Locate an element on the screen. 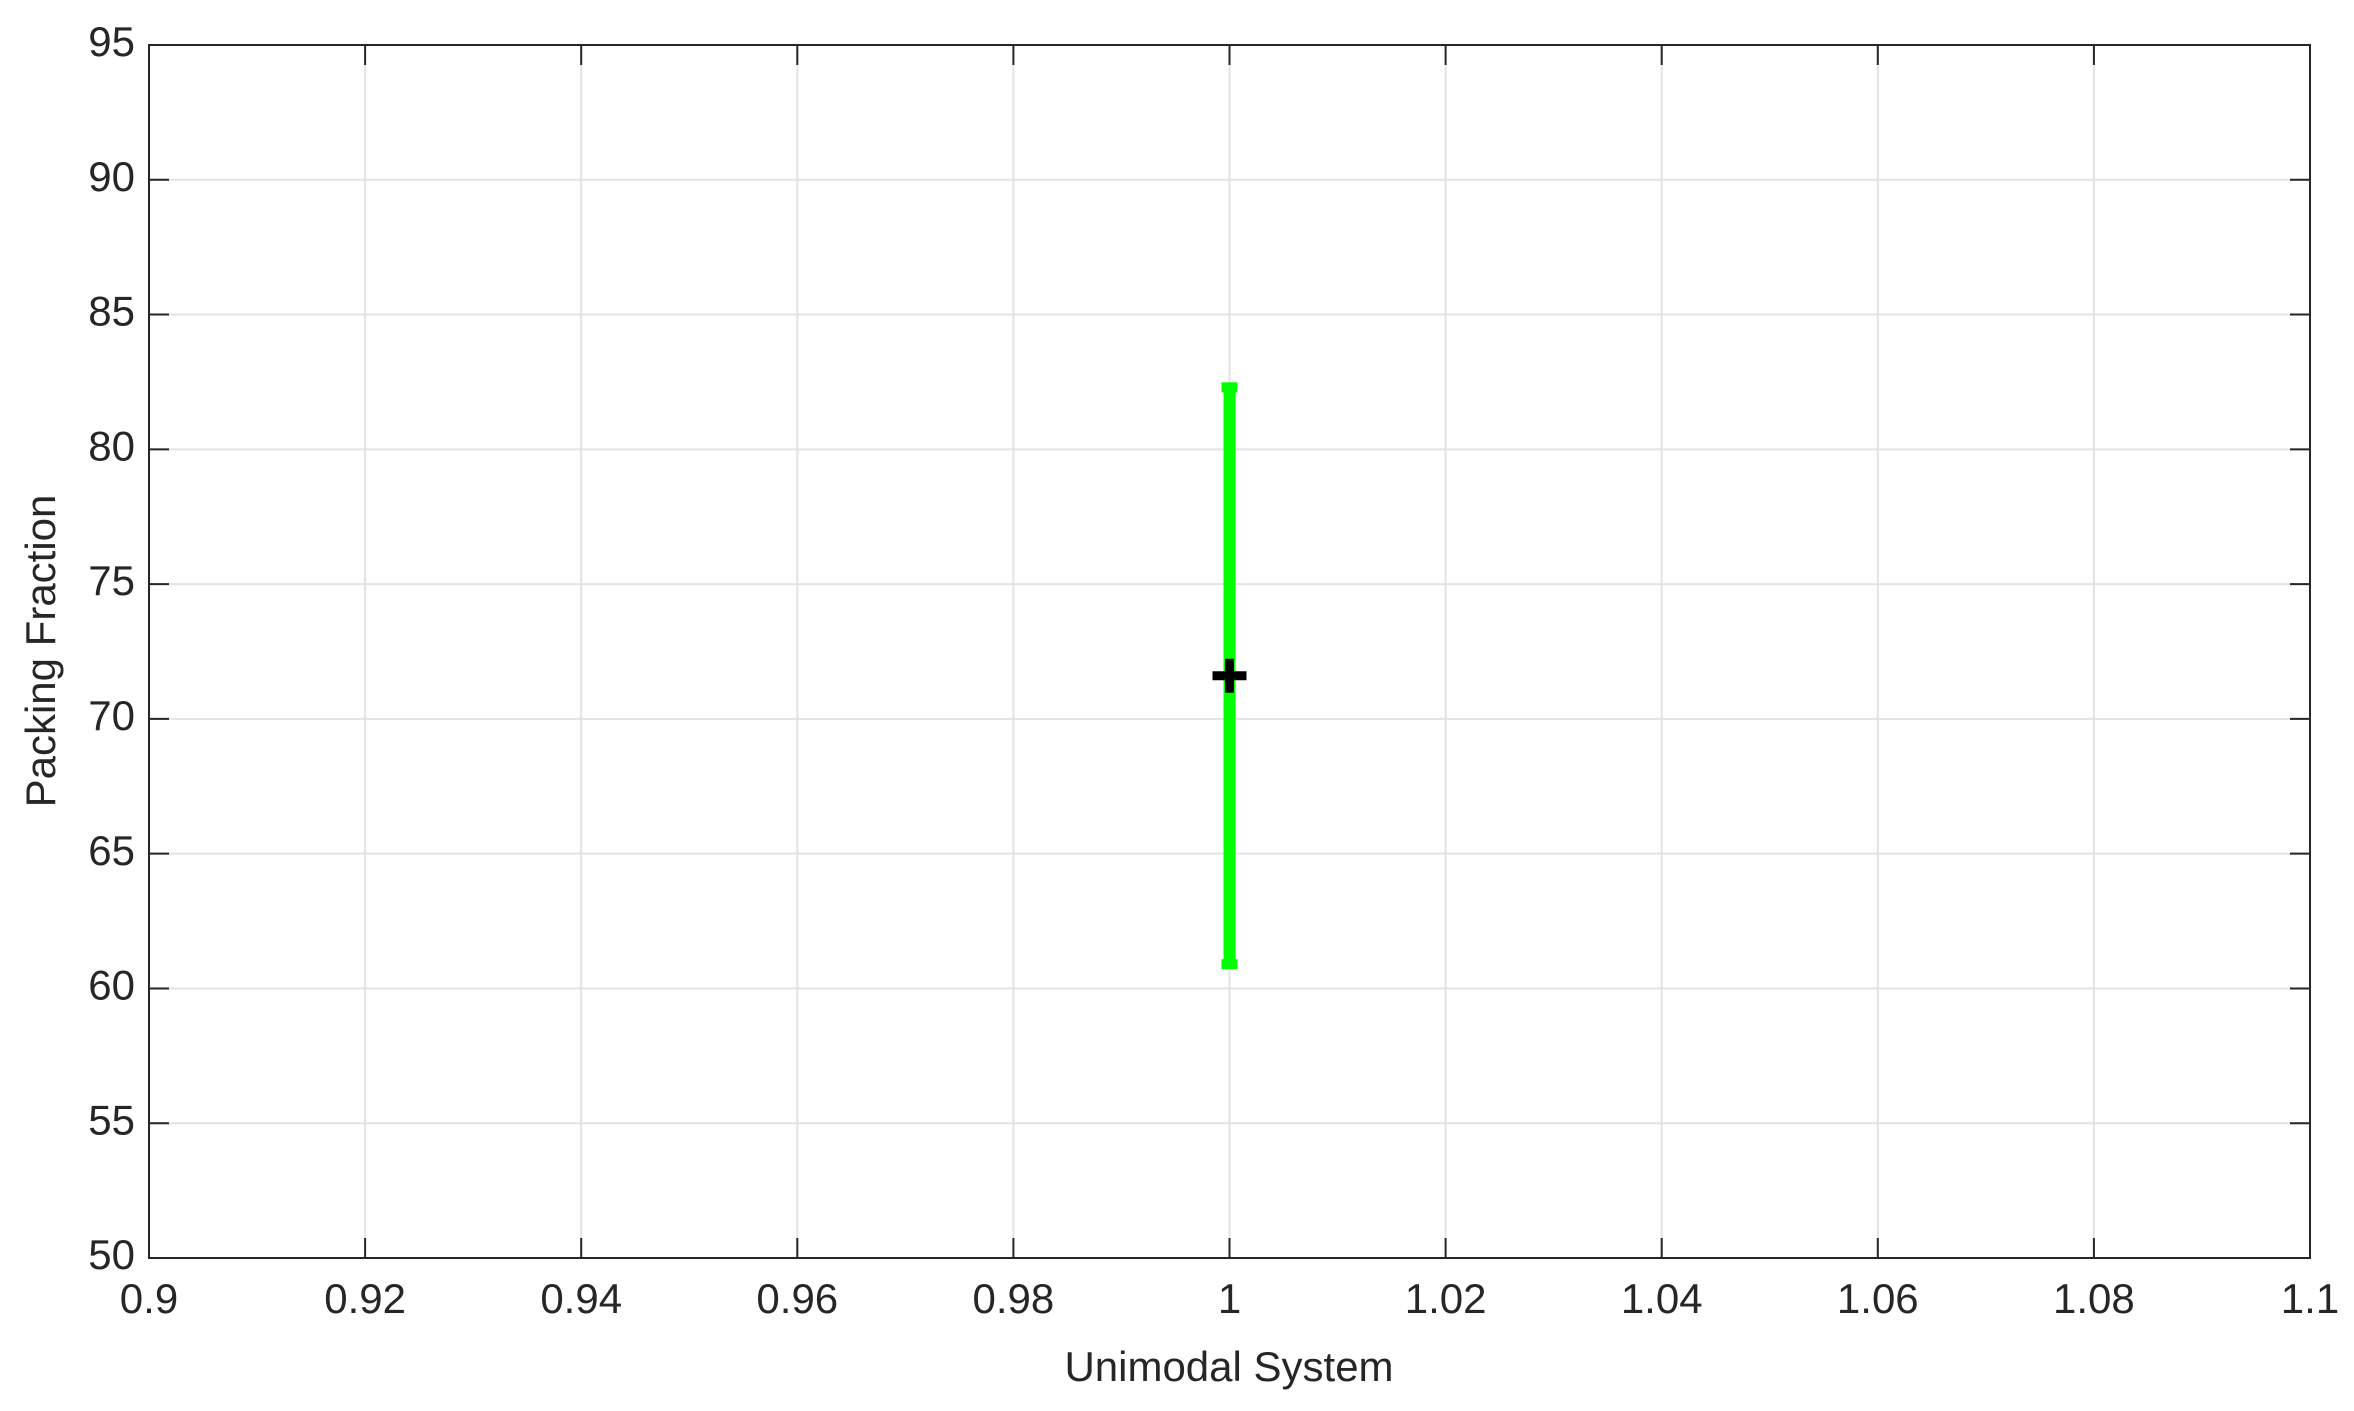 This screenshot has width=2354, height=1411. x-tick-label: 1.04 is located at coordinates (1662, 1298).